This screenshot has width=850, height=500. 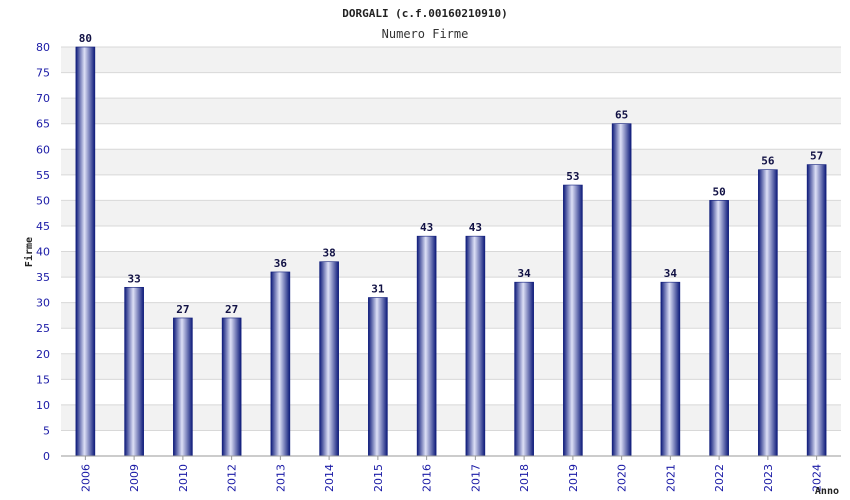 I want to click on value-label-2024: 57, so click(x=816, y=156).